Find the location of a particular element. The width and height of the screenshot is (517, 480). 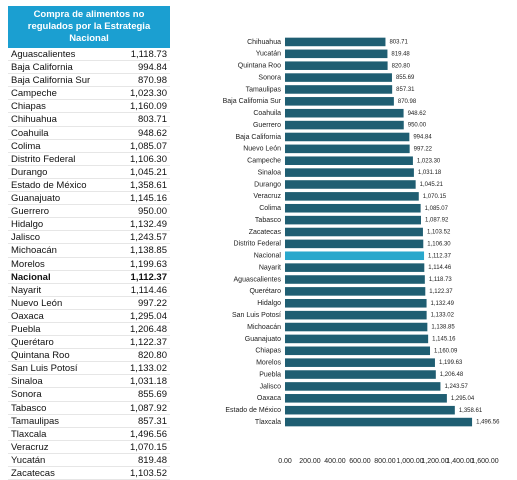

cell-value: 870.98 is located at coordinates (152, 81).